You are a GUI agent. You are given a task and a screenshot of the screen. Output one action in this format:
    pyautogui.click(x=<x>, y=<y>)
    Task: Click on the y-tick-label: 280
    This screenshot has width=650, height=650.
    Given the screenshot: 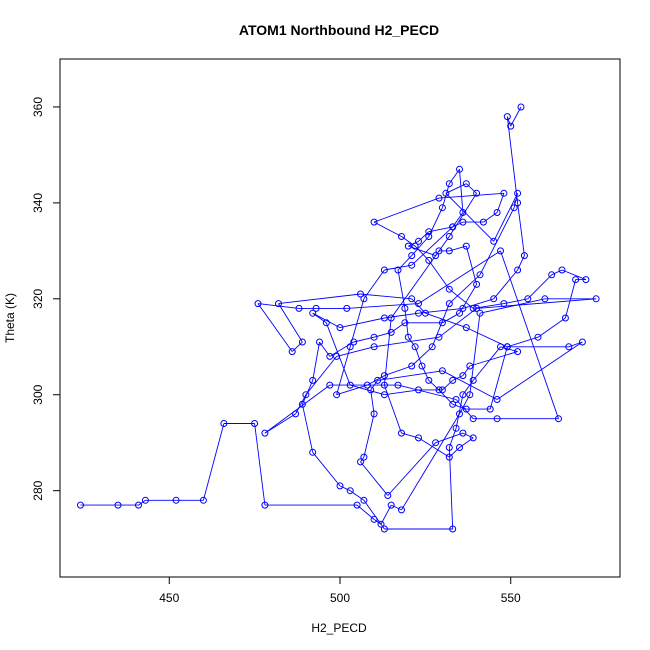 What is the action you would take?
    pyautogui.click(x=38, y=490)
    